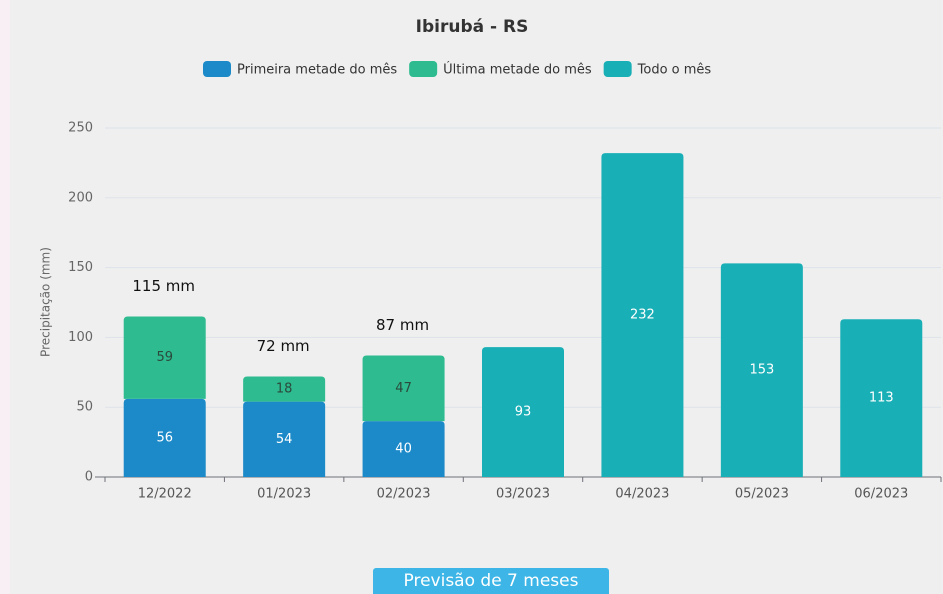  What do you see at coordinates (402, 325) in the screenshot?
I see `total-label: 87 mm` at bounding box center [402, 325].